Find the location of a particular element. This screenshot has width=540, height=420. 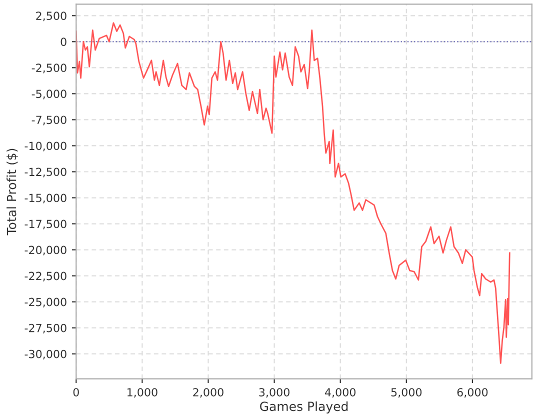

y-tick-label: 0 is located at coordinates (63, 42).